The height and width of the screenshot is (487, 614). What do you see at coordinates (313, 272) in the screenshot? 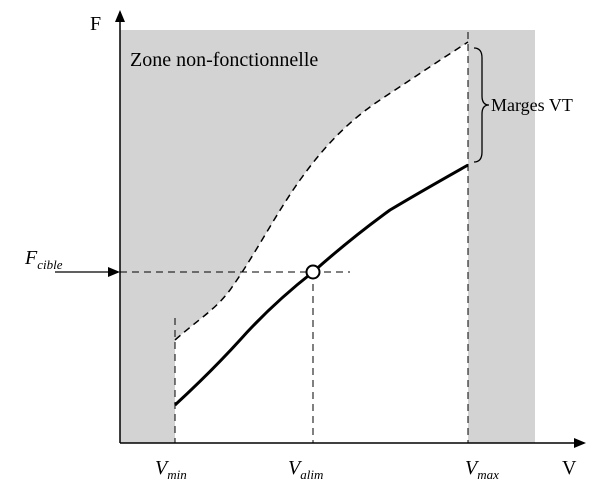
I see `operating-point` at bounding box center [313, 272].